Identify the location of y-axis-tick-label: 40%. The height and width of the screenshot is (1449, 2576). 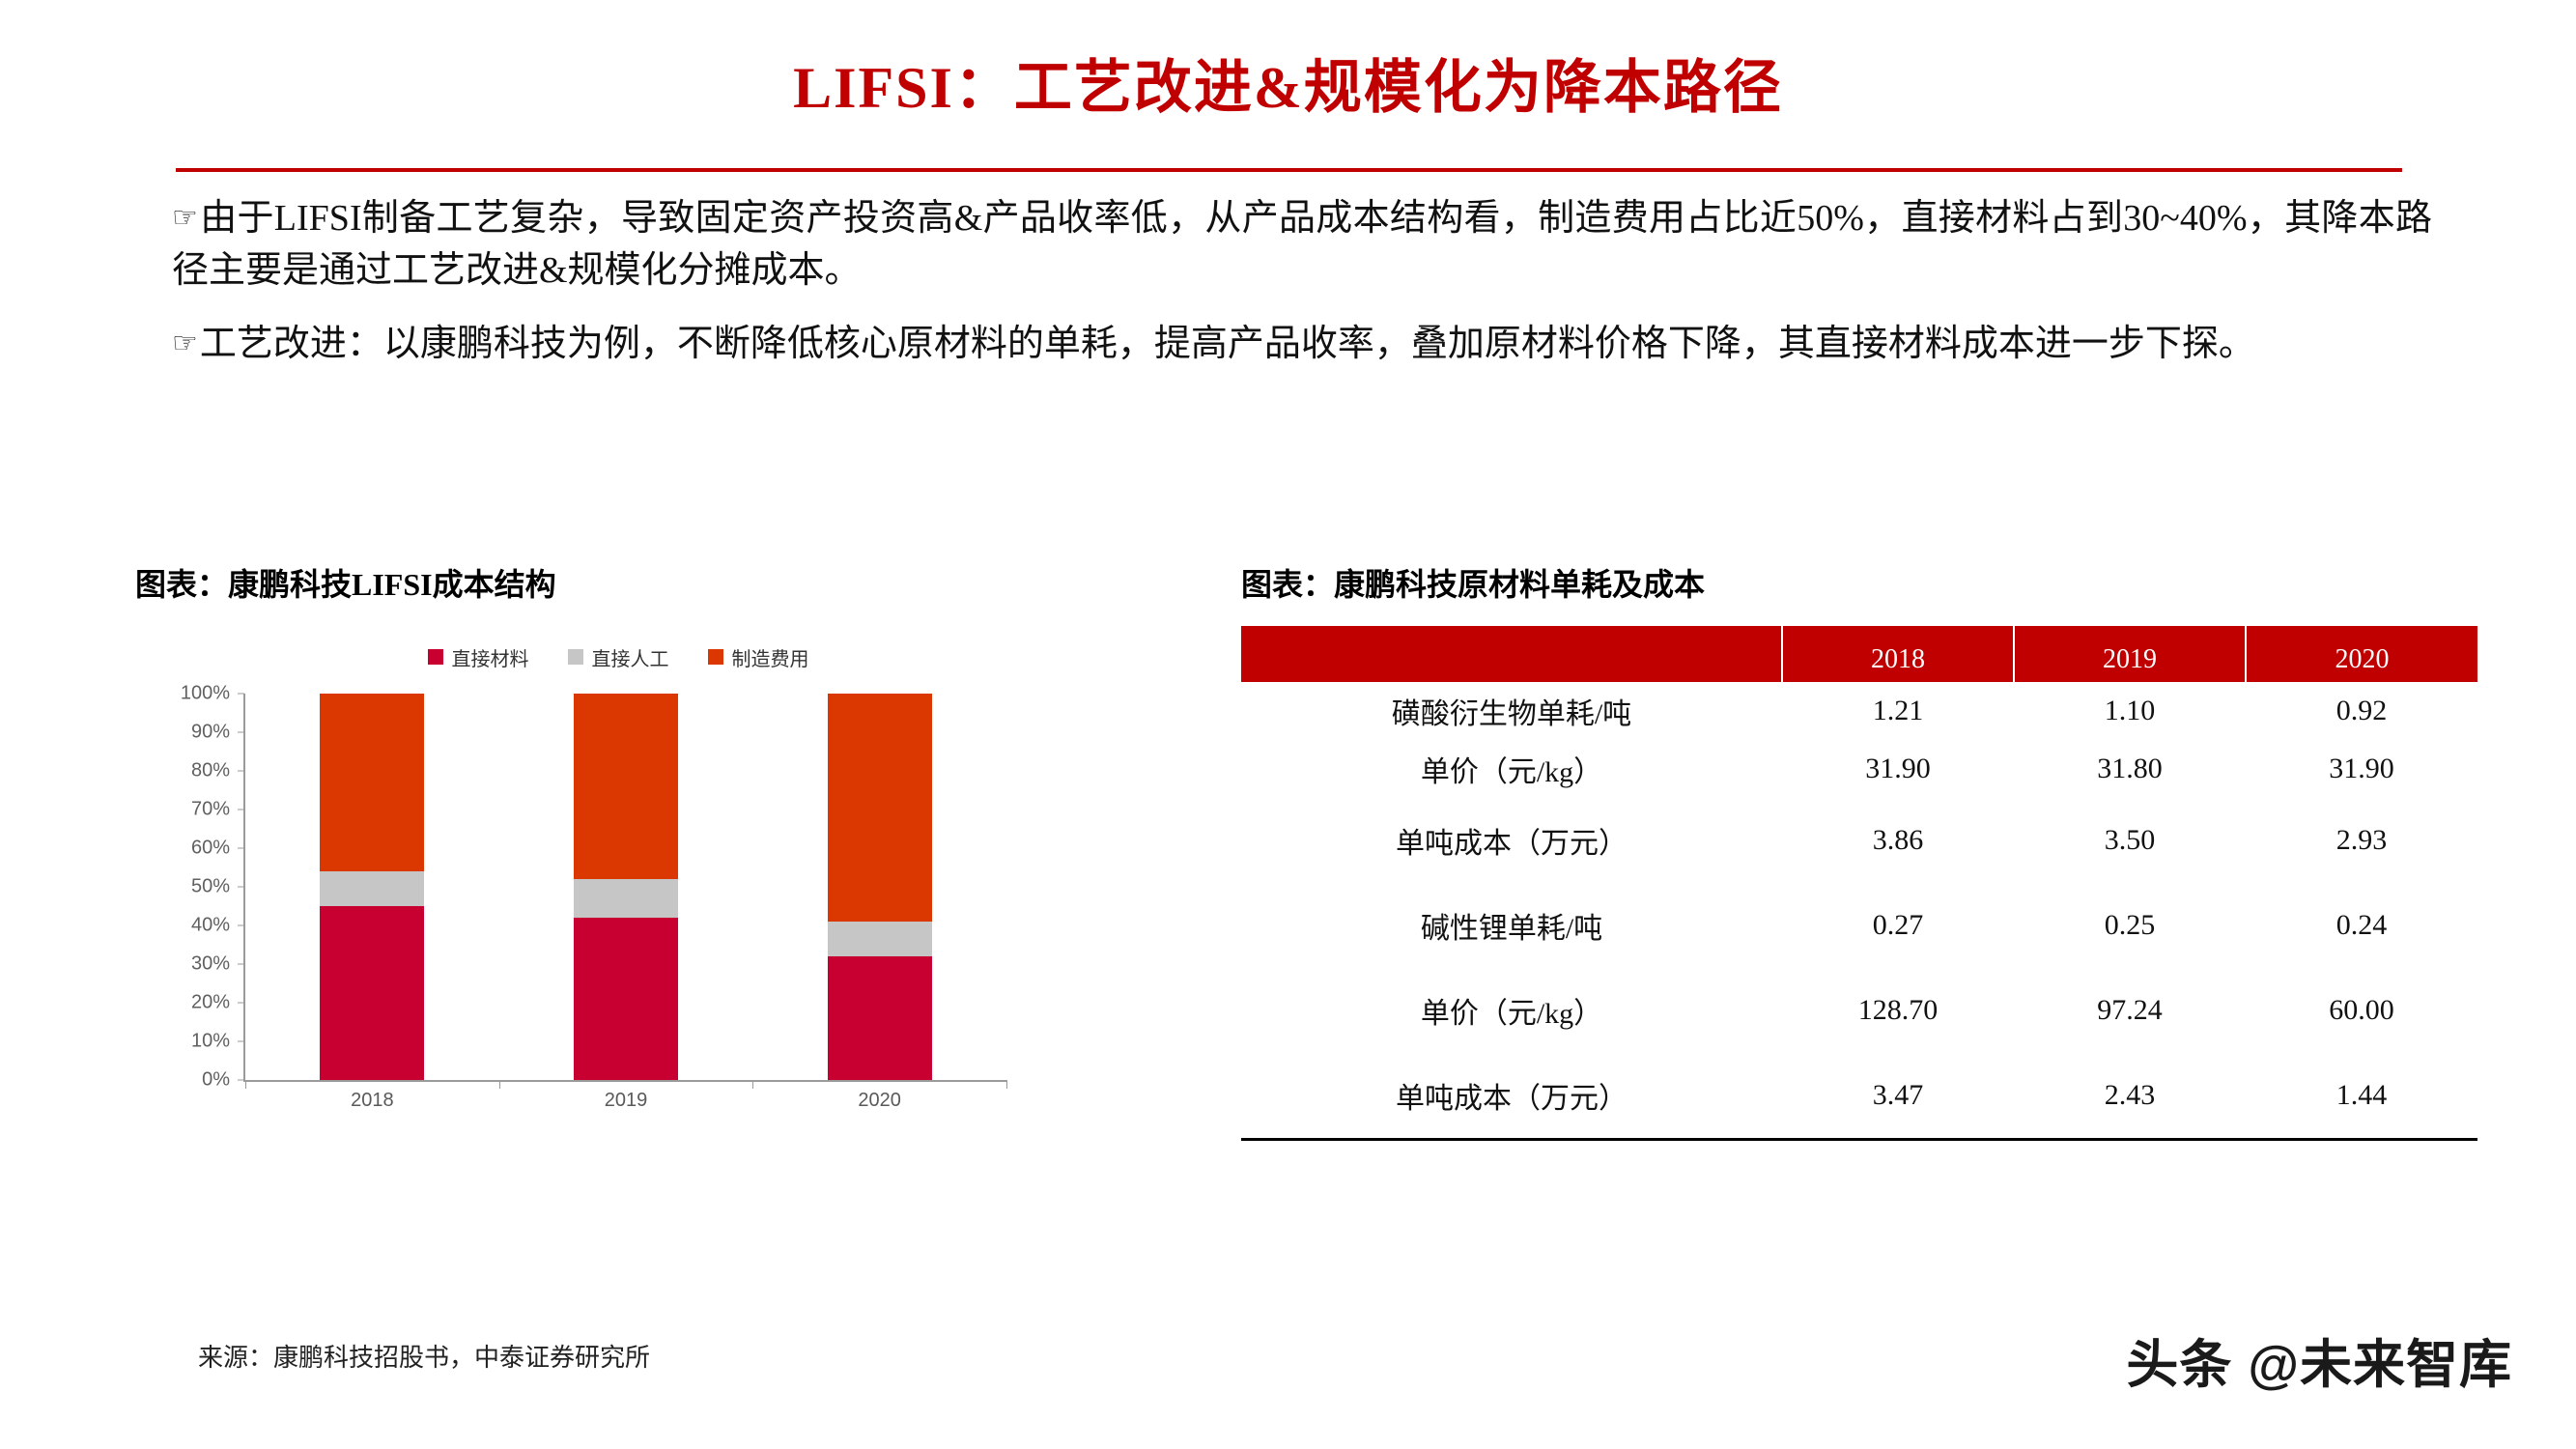
(210, 925).